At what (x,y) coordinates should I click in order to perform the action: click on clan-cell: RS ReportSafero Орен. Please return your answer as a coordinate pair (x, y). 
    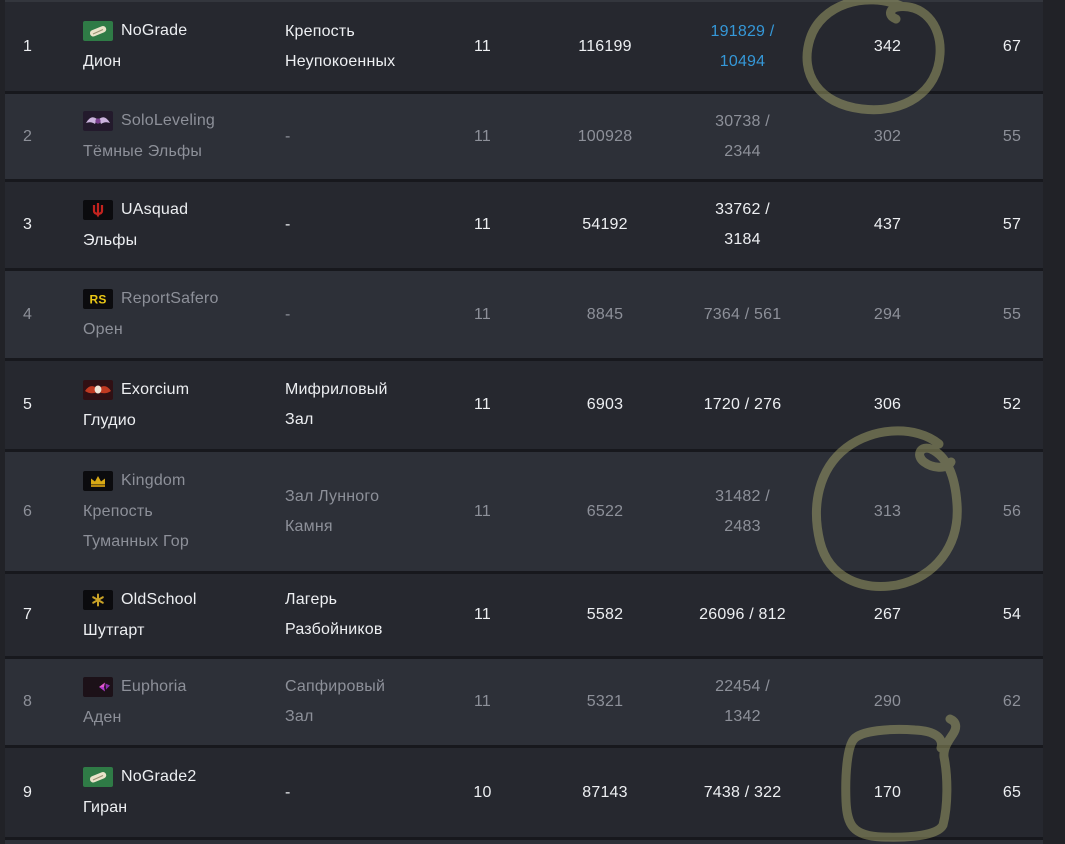
    Looking at the image, I should click on (172, 314).